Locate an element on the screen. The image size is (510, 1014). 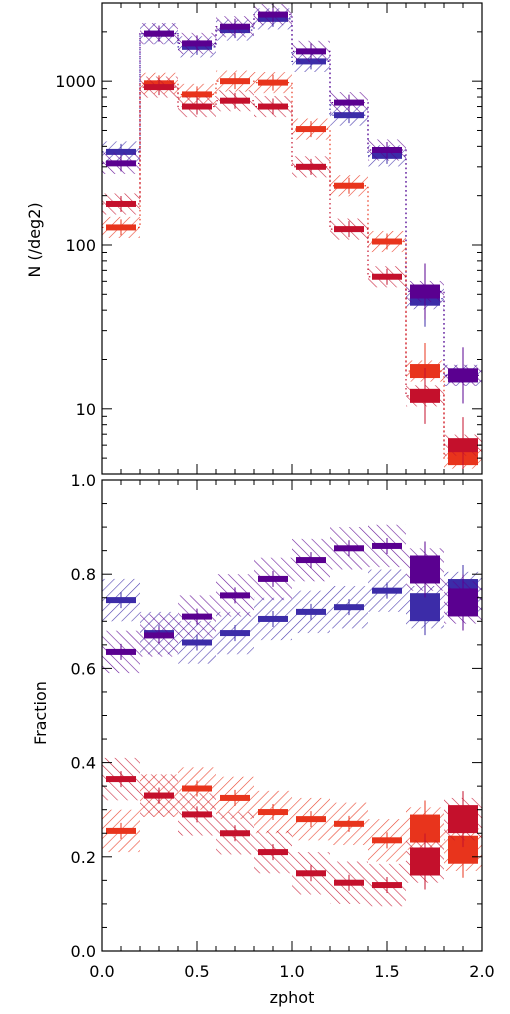
ytick-label-top-1: 100 is located at coordinates (80, 245).